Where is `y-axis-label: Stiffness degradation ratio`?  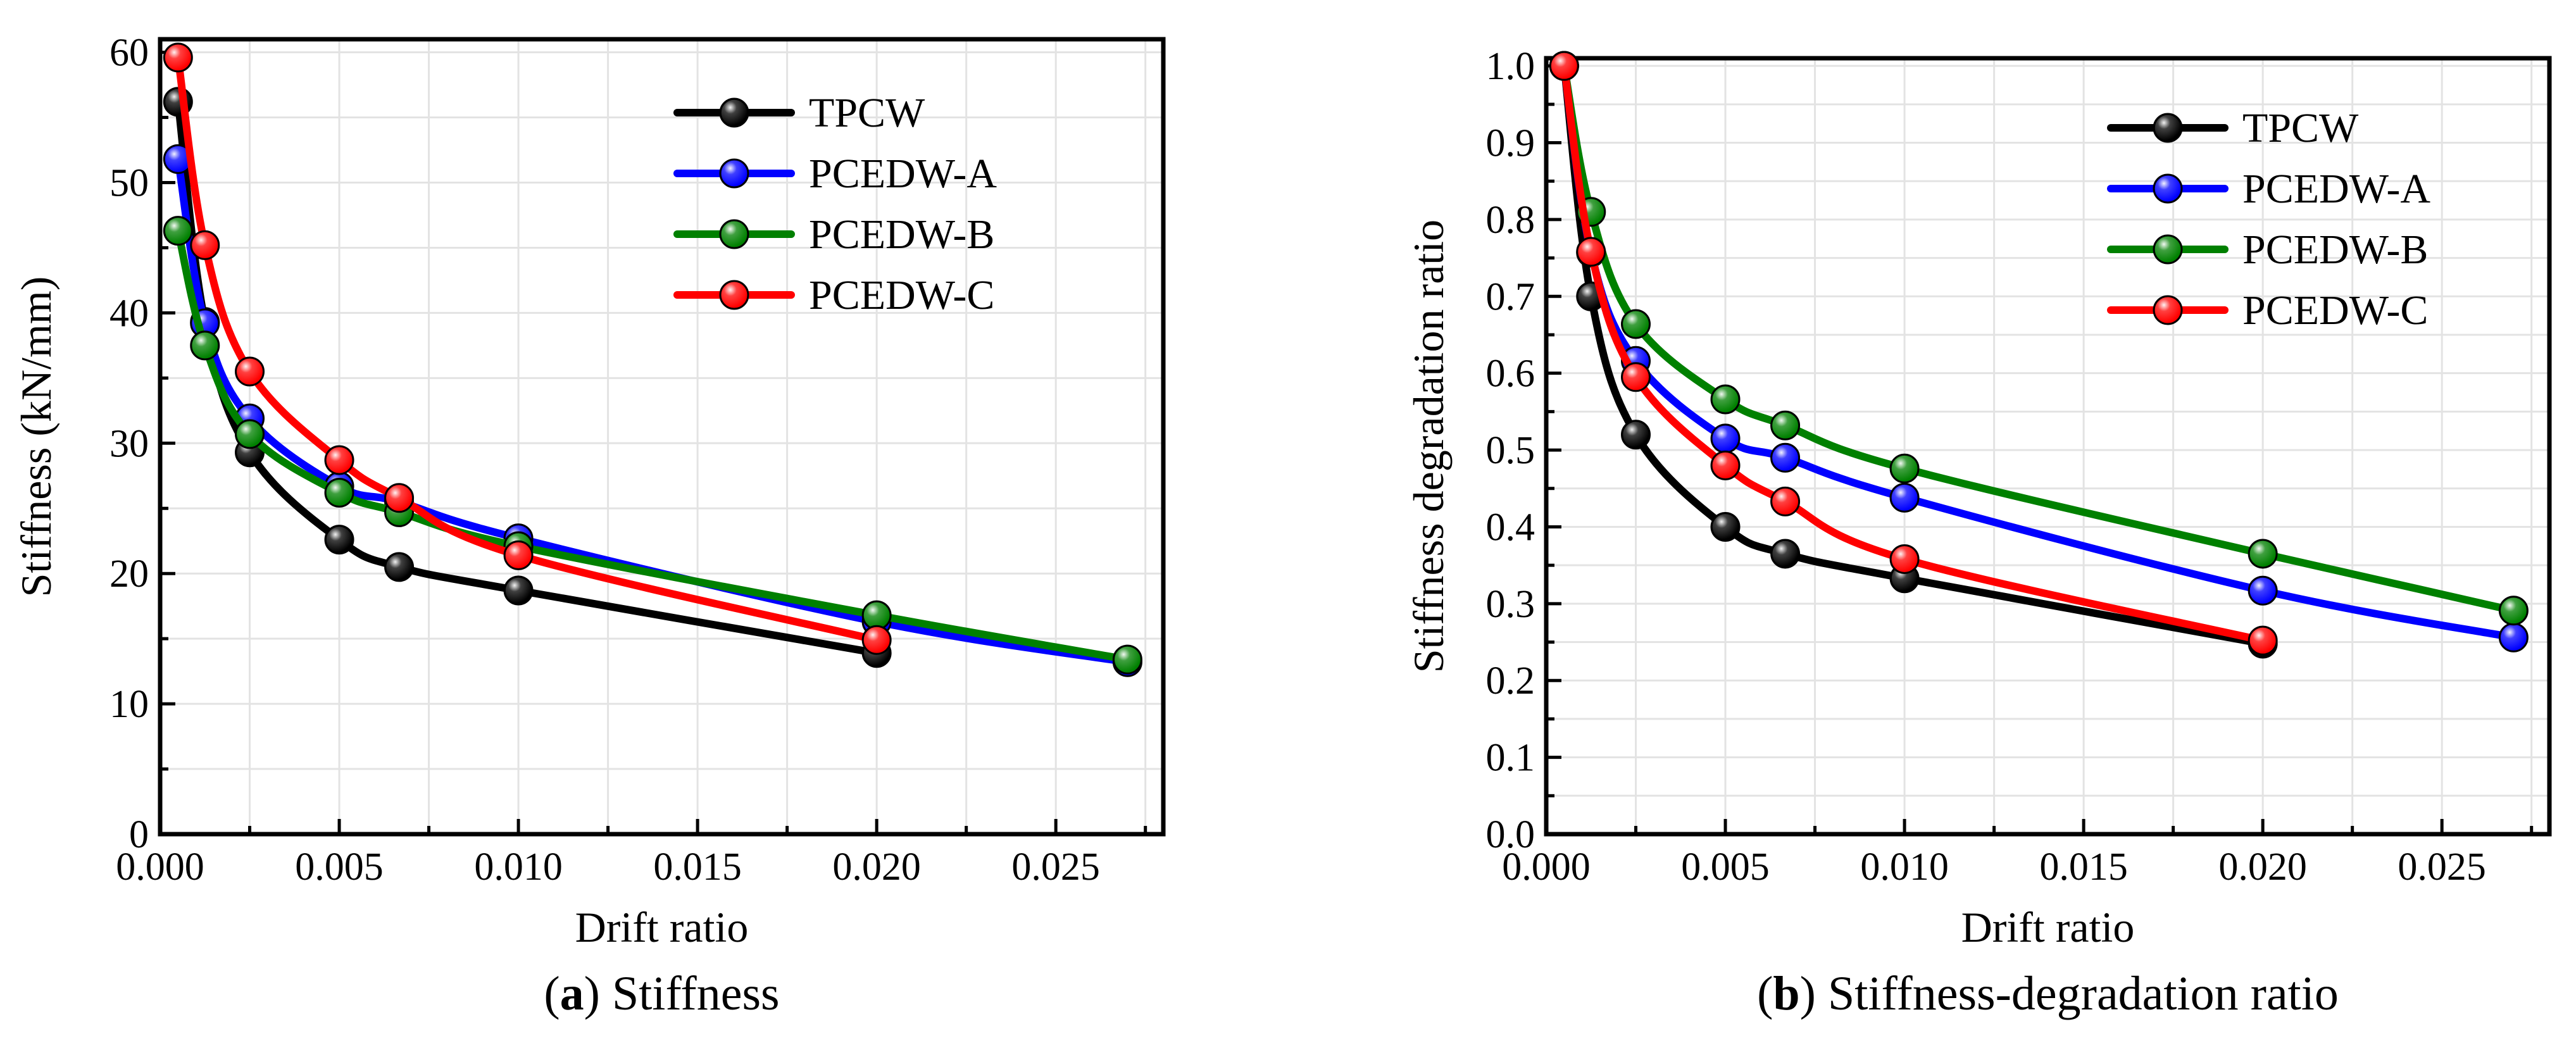 y-axis-label: Stiffness degradation ratio is located at coordinates (1428, 446).